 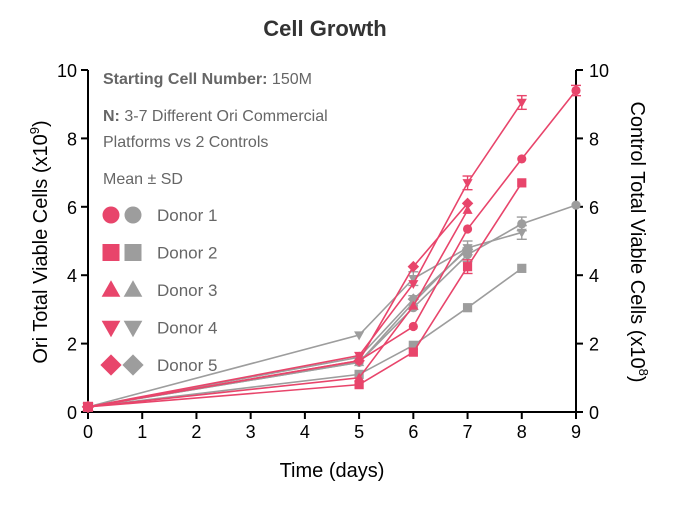 I want to click on x-axis-label: Time (days), so click(x=332, y=471).